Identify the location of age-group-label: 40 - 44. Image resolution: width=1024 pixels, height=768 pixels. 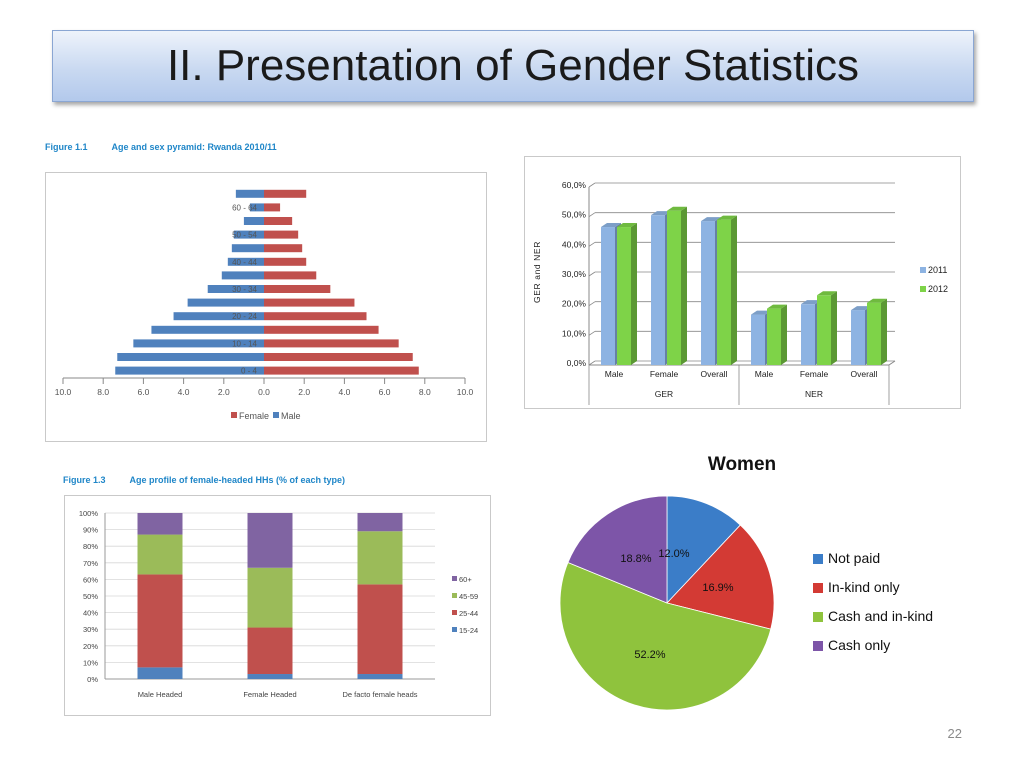
(244, 262).